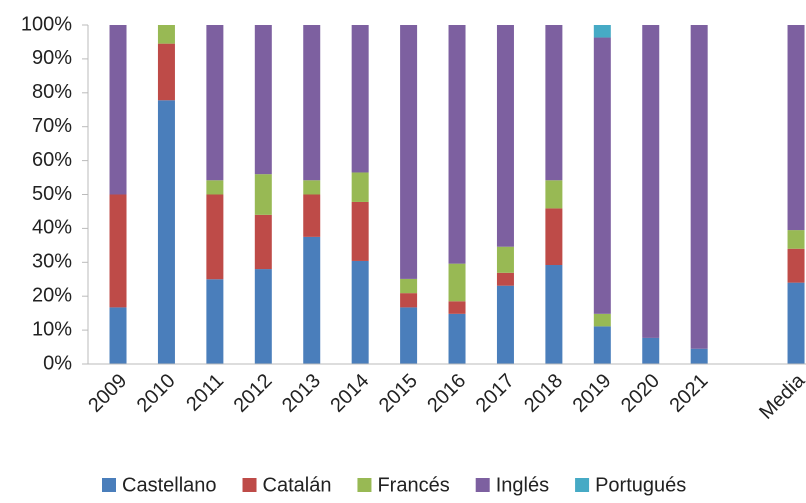 This screenshot has height=503, width=806. I want to click on y-tick-label: 20%, so click(52, 295).